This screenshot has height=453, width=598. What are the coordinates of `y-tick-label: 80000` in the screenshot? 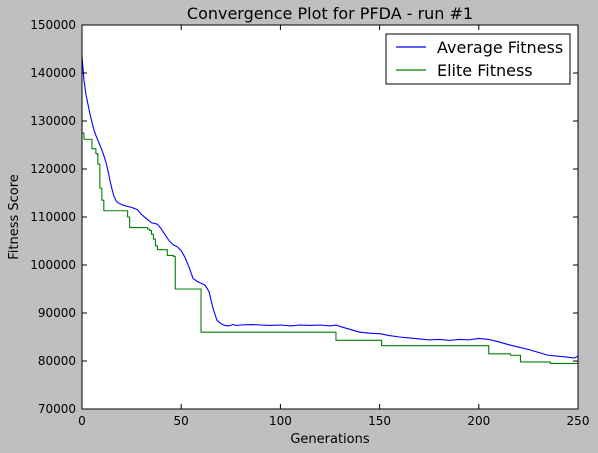 It's located at (57, 361).